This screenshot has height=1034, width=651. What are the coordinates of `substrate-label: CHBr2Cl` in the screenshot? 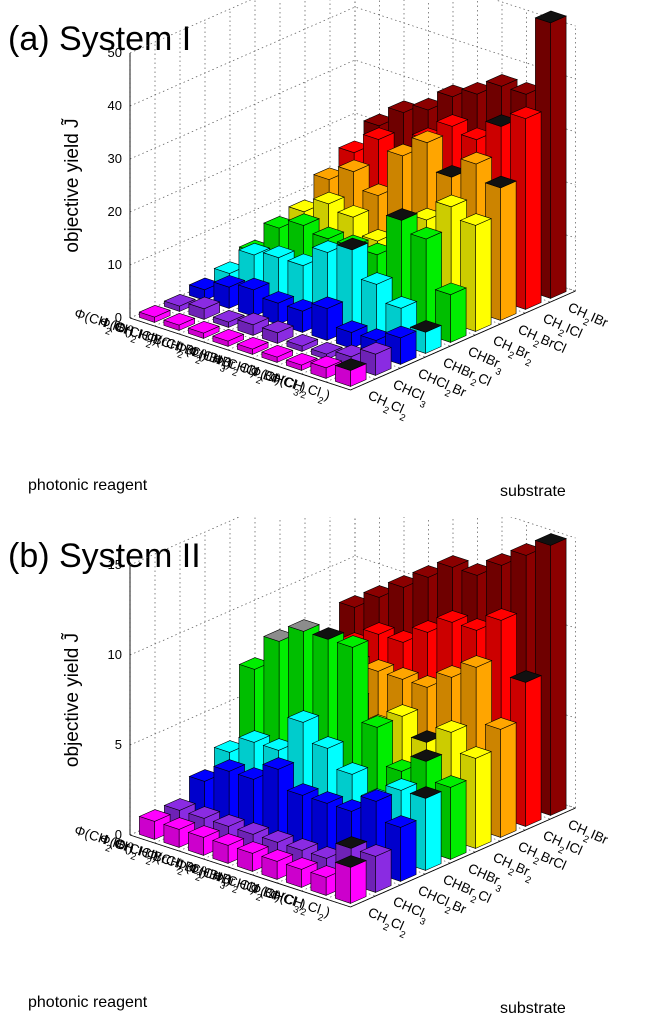 It's located at (466, 374).